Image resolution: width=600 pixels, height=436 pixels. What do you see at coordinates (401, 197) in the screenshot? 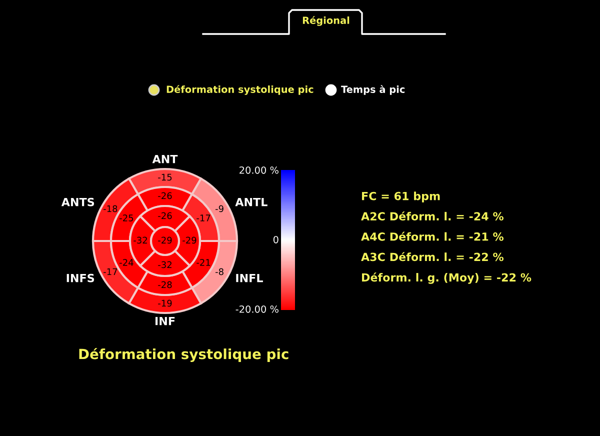
I see `text: FC = 61 bpm` at bounding box center [401, 197].